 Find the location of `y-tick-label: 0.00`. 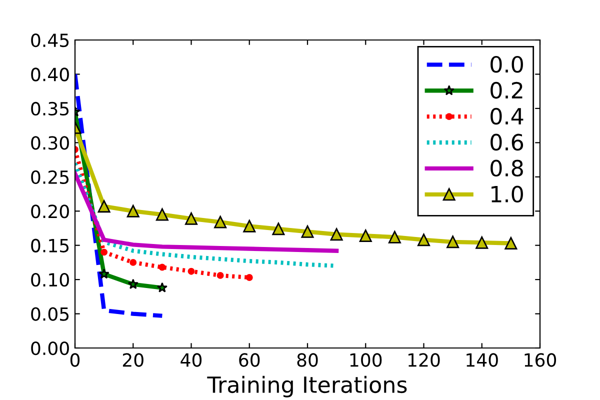

y-tick-label: 0.00 is located at coordinates (50, 348).